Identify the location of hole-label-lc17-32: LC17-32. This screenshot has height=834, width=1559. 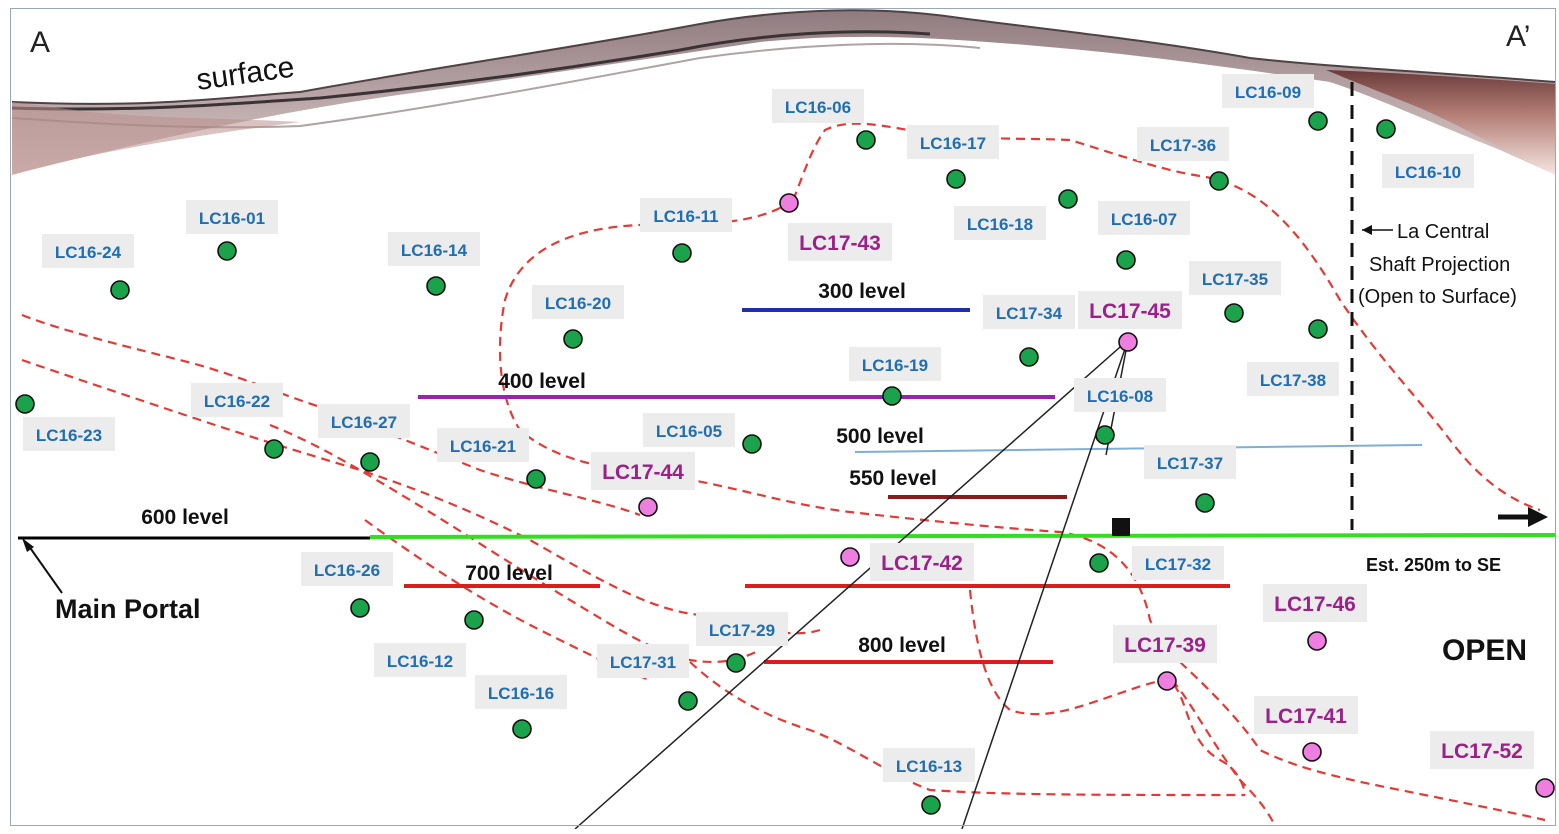
(1178, 564).